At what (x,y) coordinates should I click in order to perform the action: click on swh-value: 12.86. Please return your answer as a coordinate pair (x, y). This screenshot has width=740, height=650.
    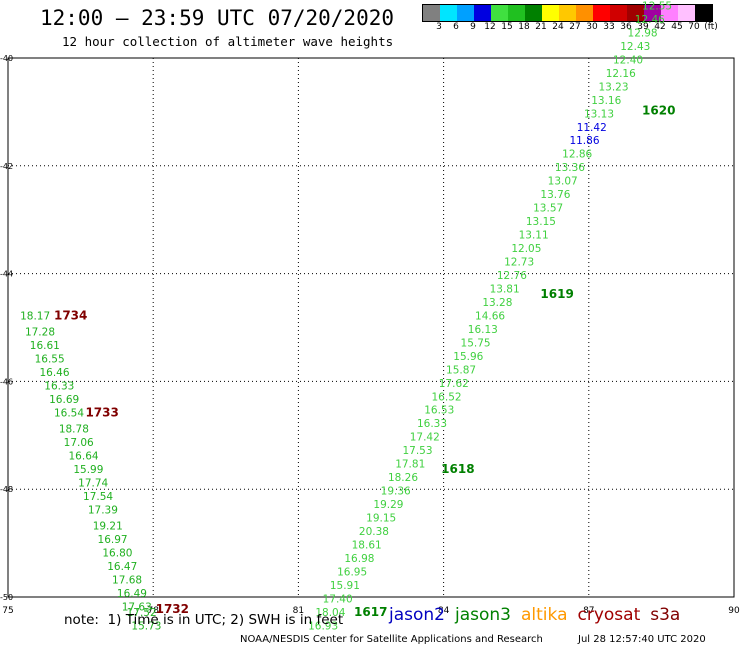
    Looking at the image, I should click on (577, 155).